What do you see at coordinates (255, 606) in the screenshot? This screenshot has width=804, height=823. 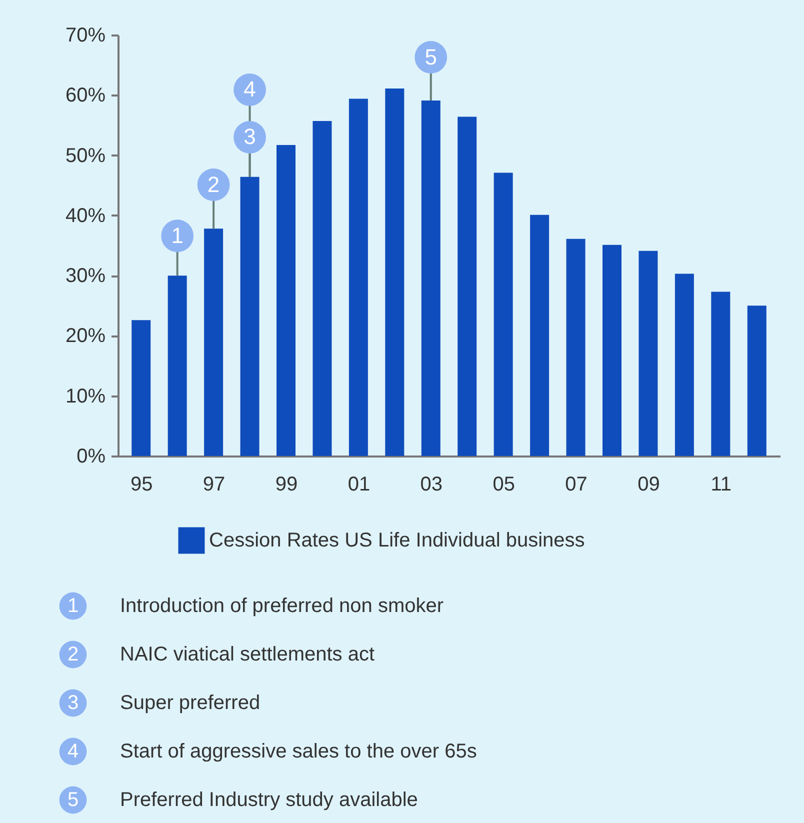 I see `text: 1 Introduction of preferred non smoker` at bounding box center [255, 606].